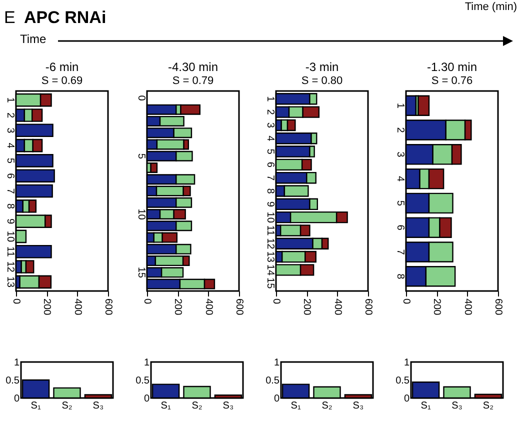 The height and width of the screenshot is (435, 521). I want to click on chart-subtitle: S = 0.79, so click(193, 81).